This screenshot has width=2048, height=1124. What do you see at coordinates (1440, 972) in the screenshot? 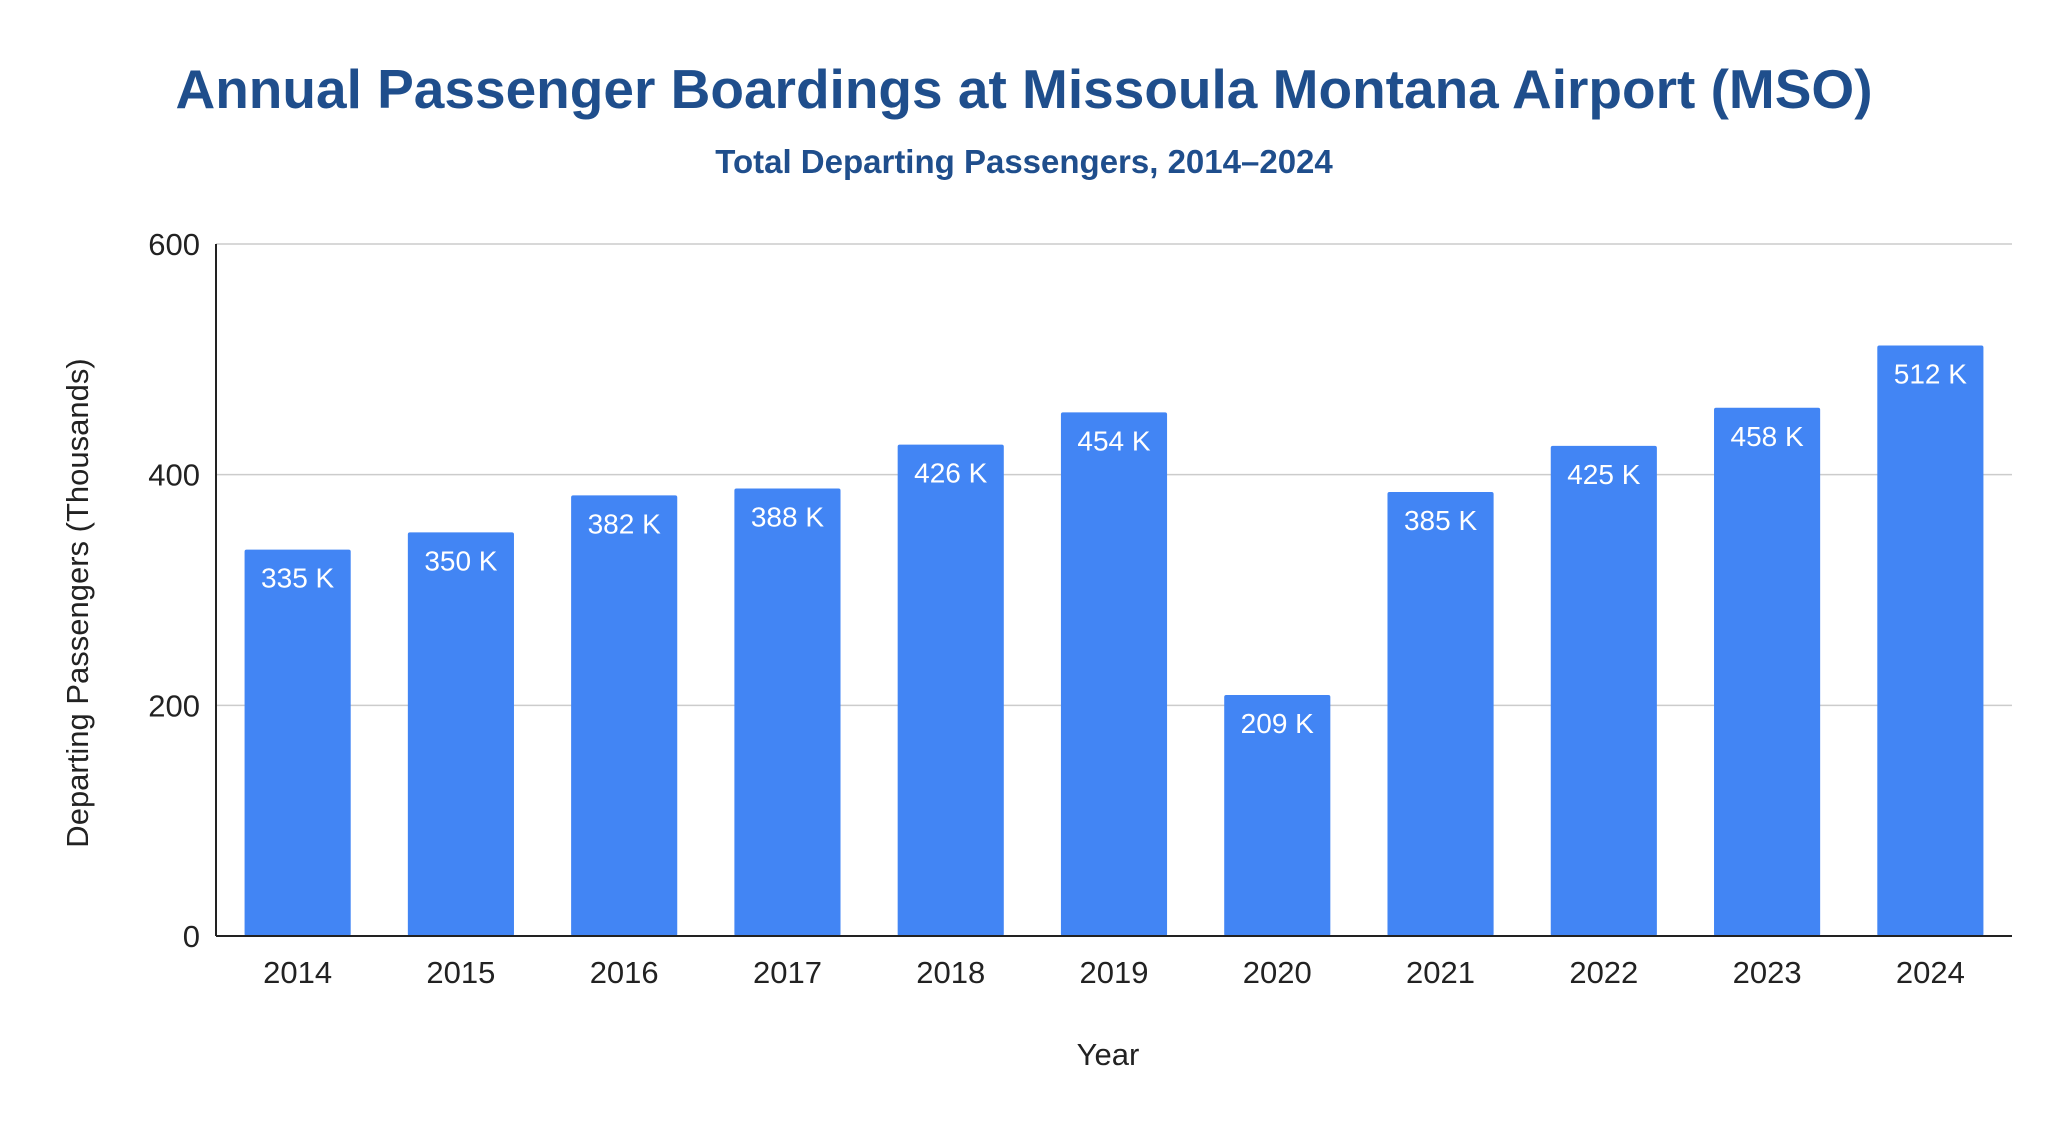
I see `x-tick-label: 2021` at bounding box center [1440, 972].